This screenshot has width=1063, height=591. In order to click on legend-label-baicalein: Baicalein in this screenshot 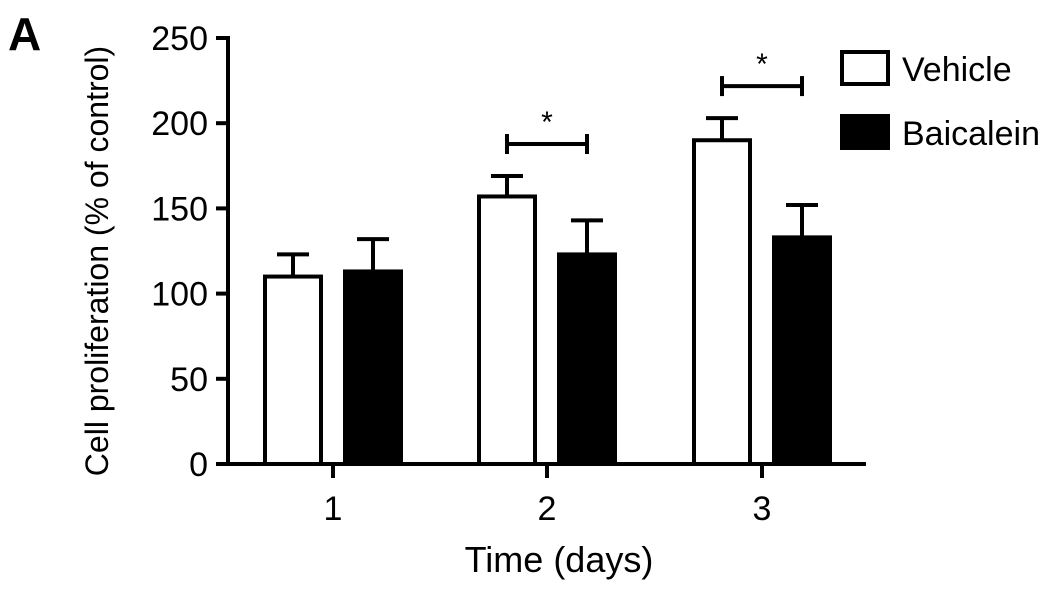, I will do `click(971, 134)`.